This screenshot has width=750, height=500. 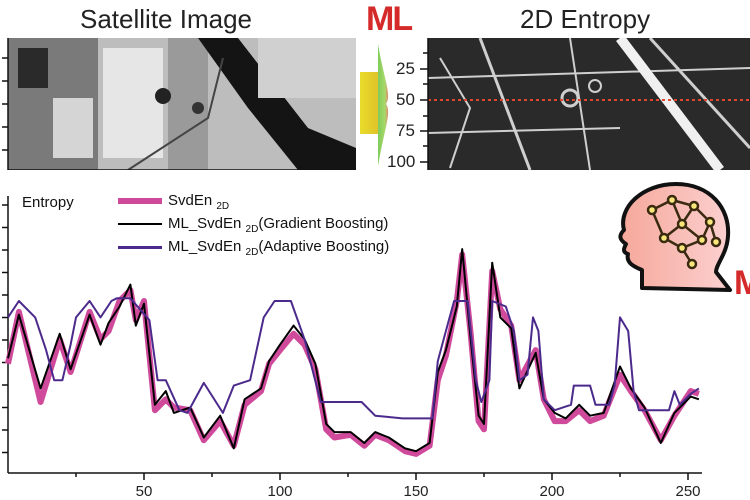 What do you see at coordinates (5, 104) in the screenshot?
I see `satellite-y-ticks` at bounding box center [5, 104].